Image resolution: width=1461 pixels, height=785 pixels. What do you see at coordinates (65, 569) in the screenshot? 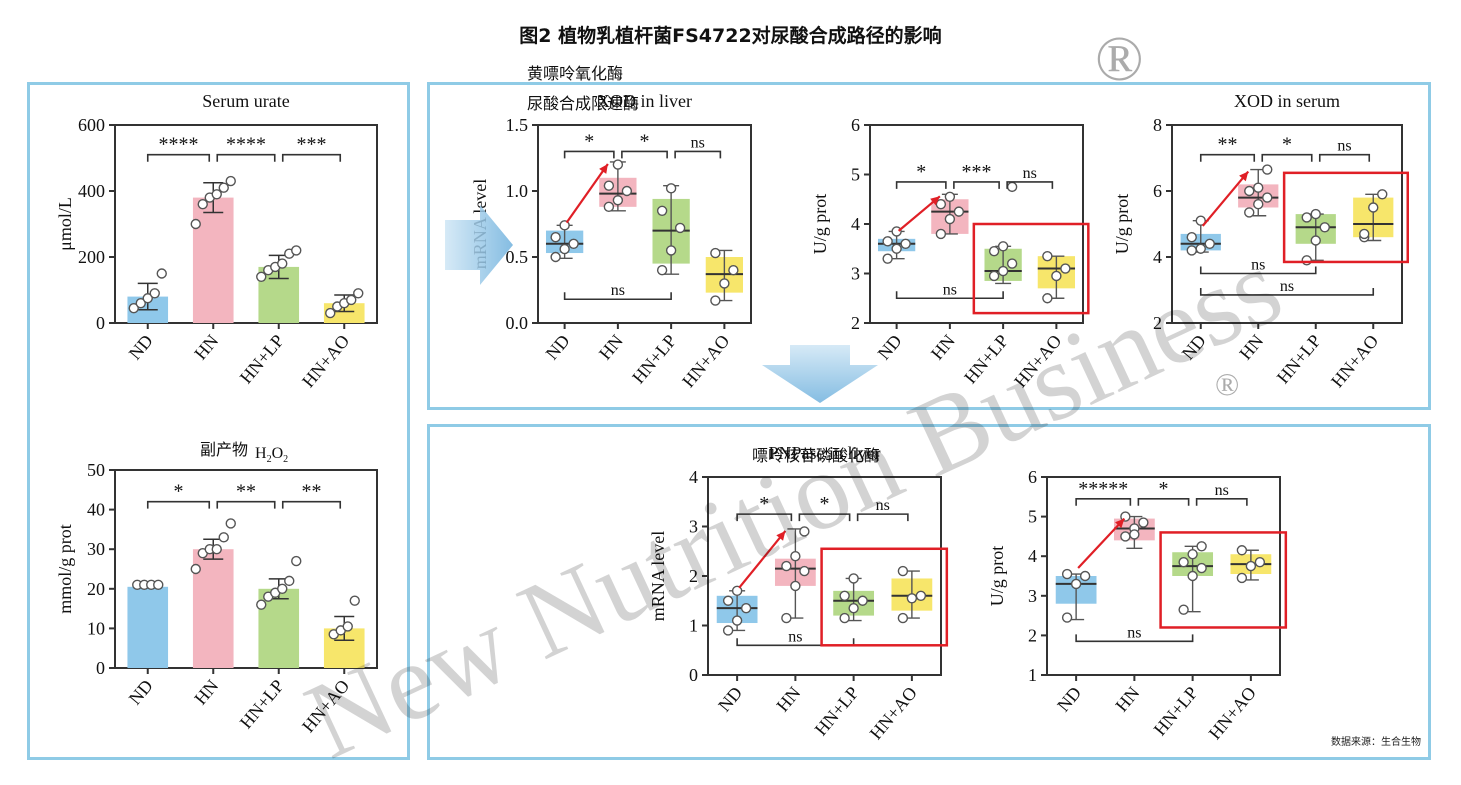
I see `y-axis-label: mmol/g prot` at bounding box center [65, 569].